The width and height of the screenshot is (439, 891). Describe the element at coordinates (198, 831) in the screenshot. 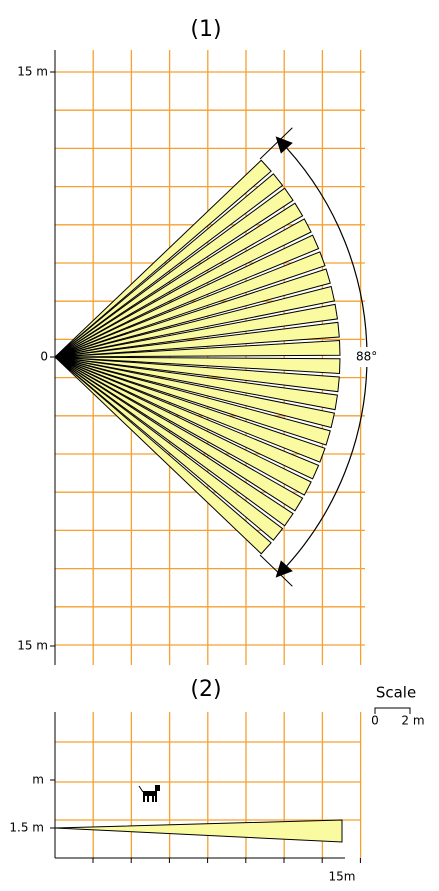

I see `side-beam` at that location.